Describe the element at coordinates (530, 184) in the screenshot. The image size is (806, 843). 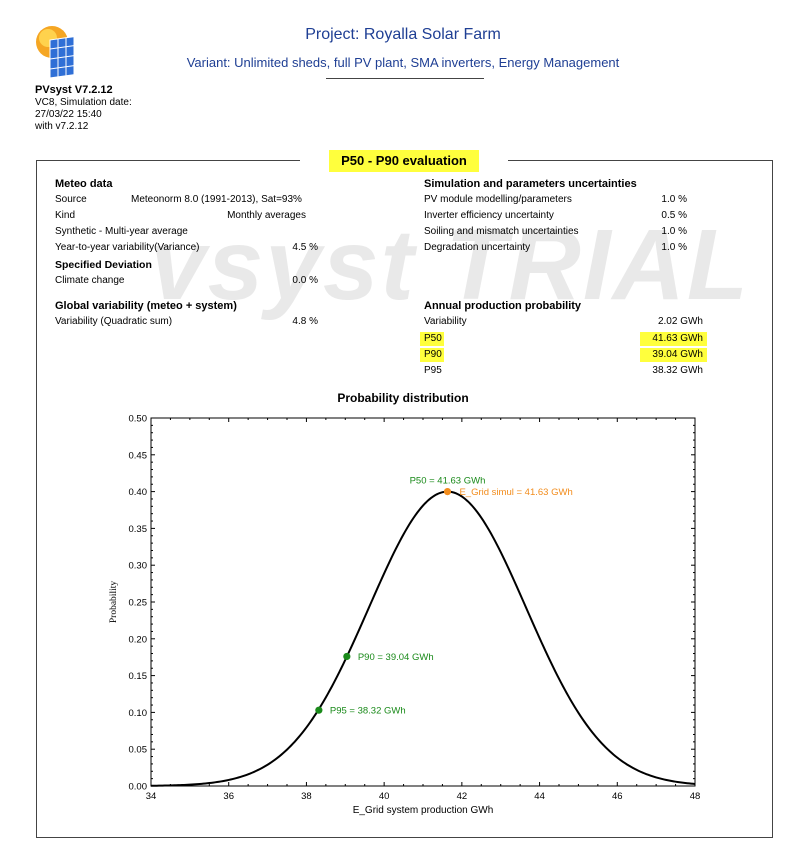
I see `uncertainties-heading: Simulation and parameters uncertainties` at that location.